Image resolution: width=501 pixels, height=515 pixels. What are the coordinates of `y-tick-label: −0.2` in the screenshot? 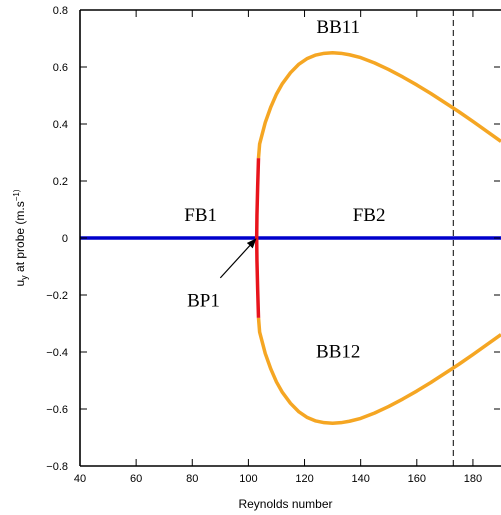 It's located at (57, 296).